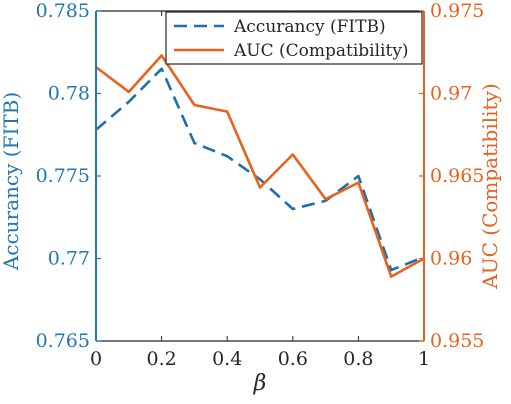 This screenshot has width=511, height=404. I want to click on legend-label: AUC (Compatibility), so click(321, 51).